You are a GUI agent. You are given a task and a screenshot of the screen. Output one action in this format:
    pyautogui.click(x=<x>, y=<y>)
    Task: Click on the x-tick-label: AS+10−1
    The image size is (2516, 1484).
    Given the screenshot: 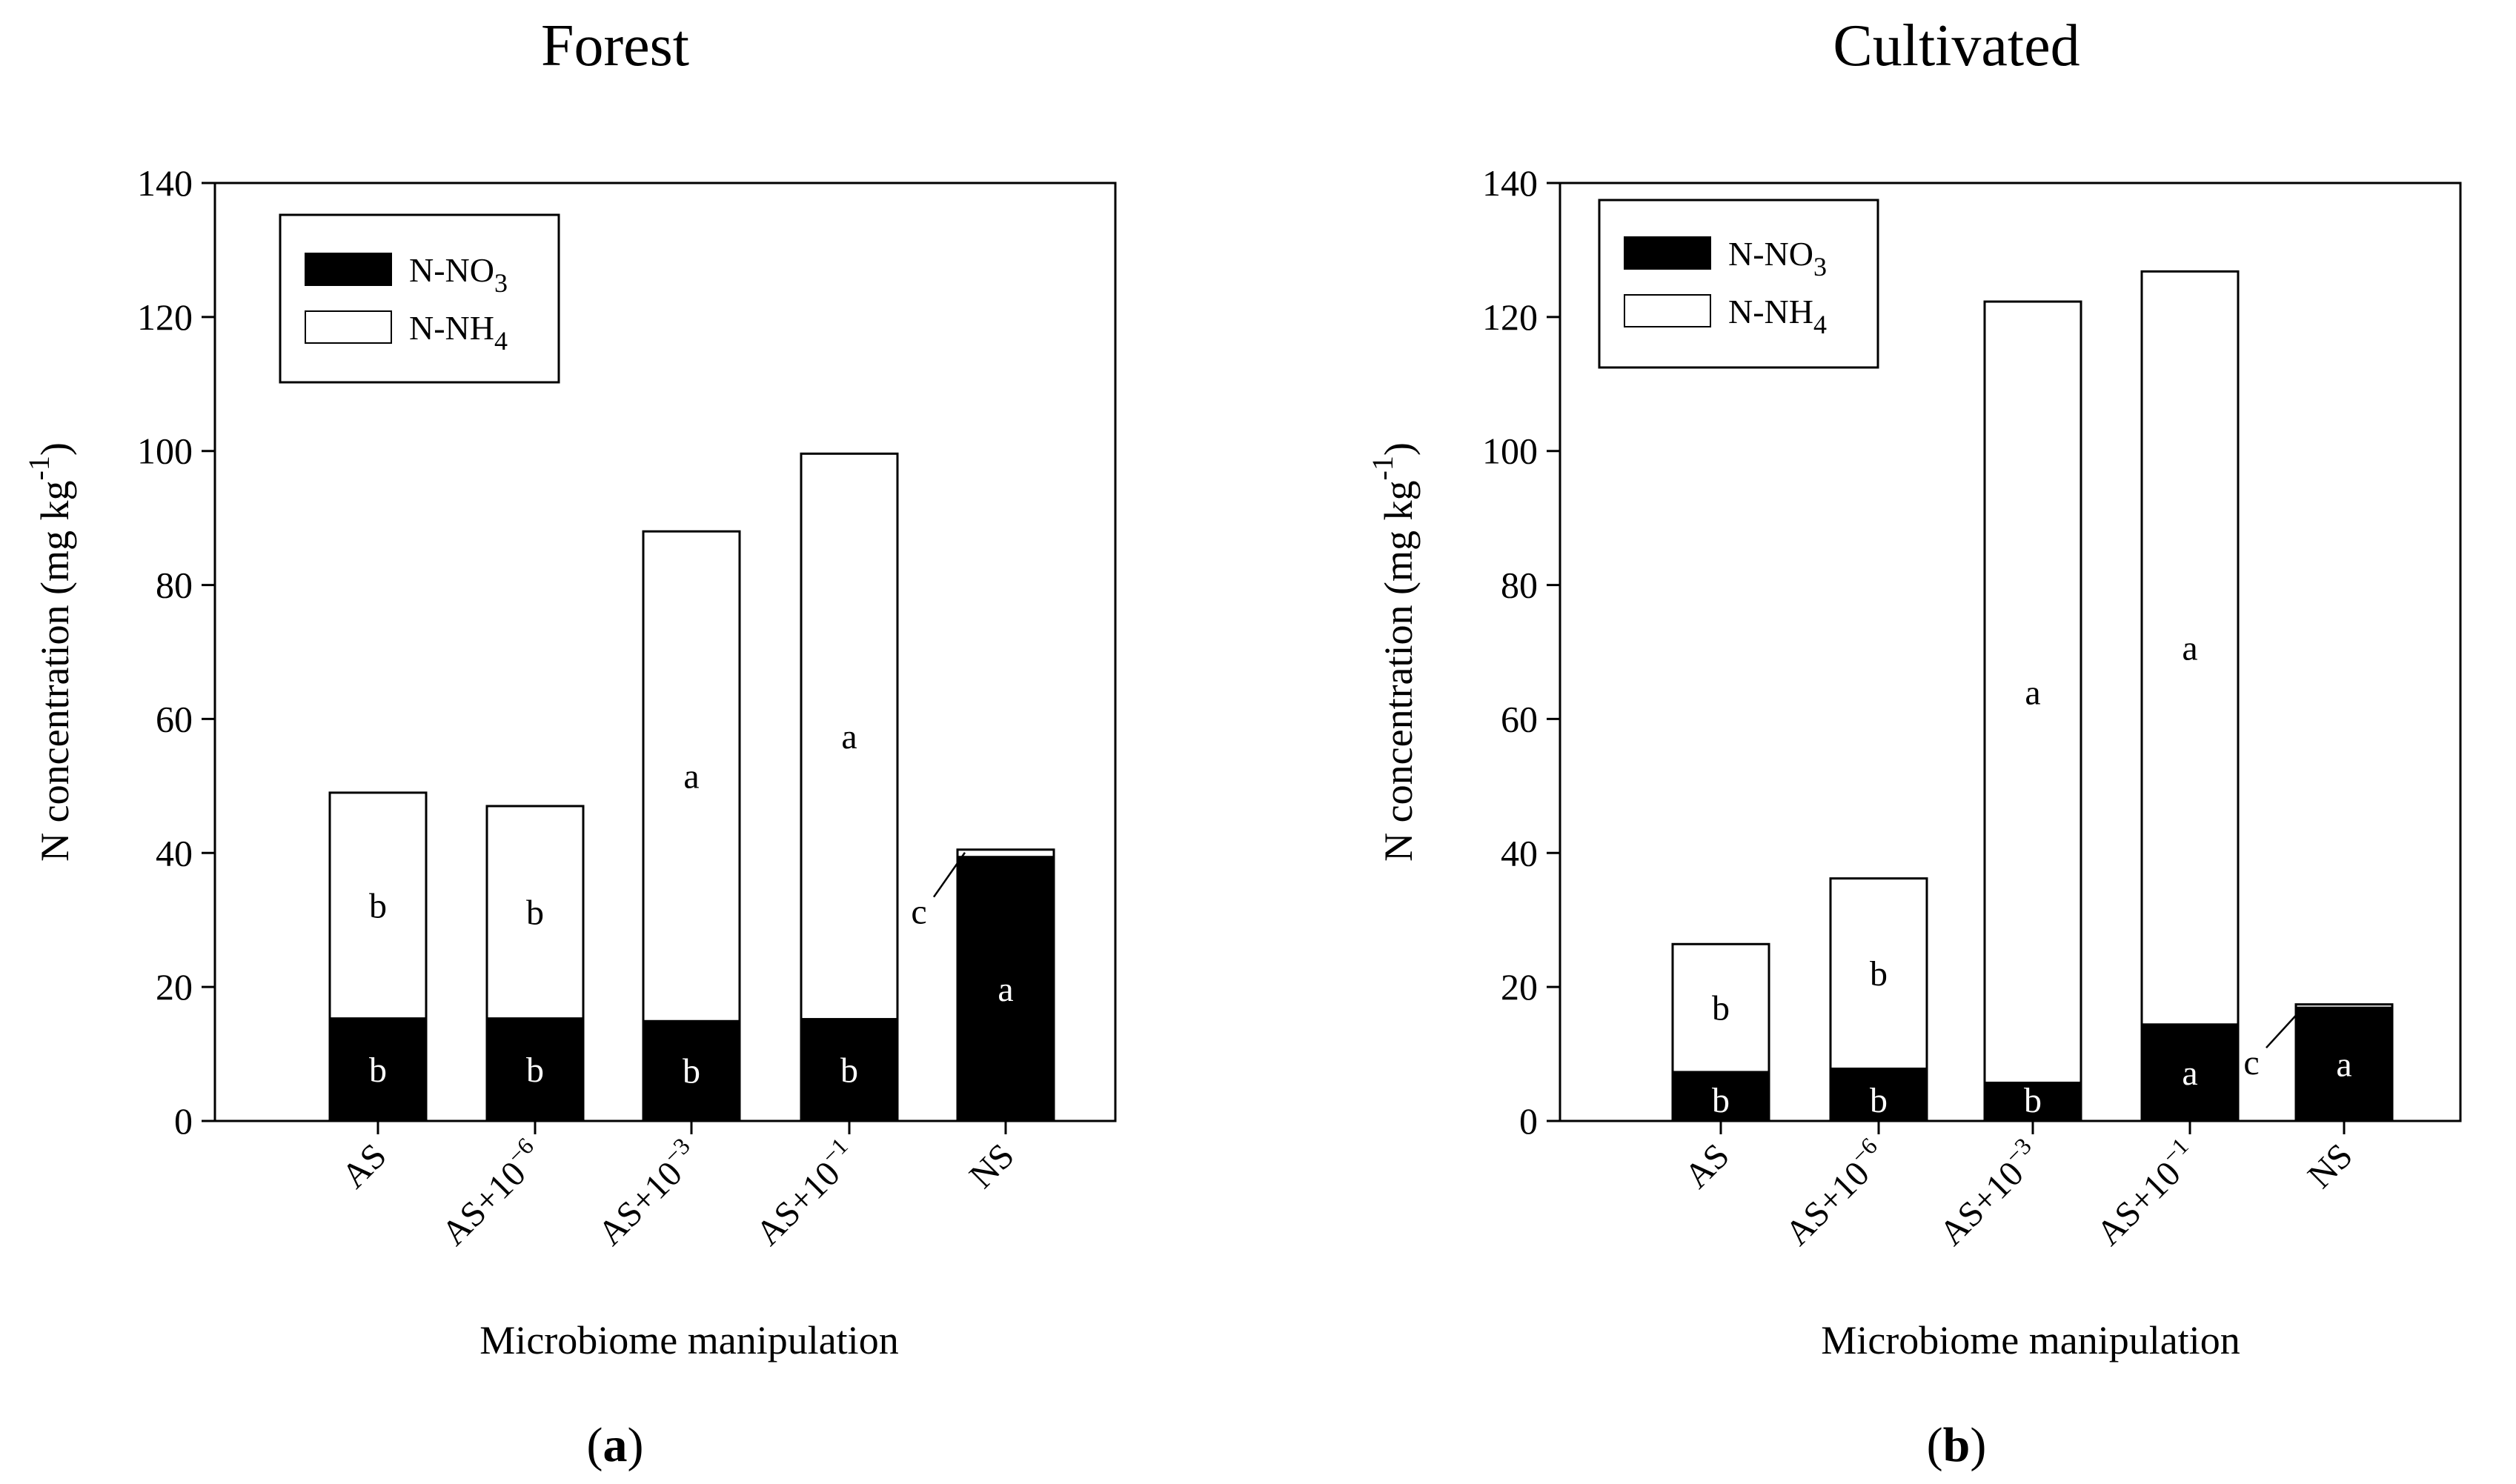 What is the action you would take?
    pyautogui.click(x=2145, y=1192)
    